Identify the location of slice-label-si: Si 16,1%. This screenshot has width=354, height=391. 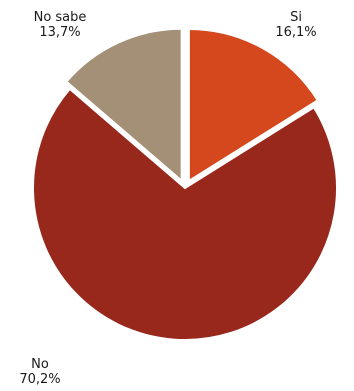
(296, 25).